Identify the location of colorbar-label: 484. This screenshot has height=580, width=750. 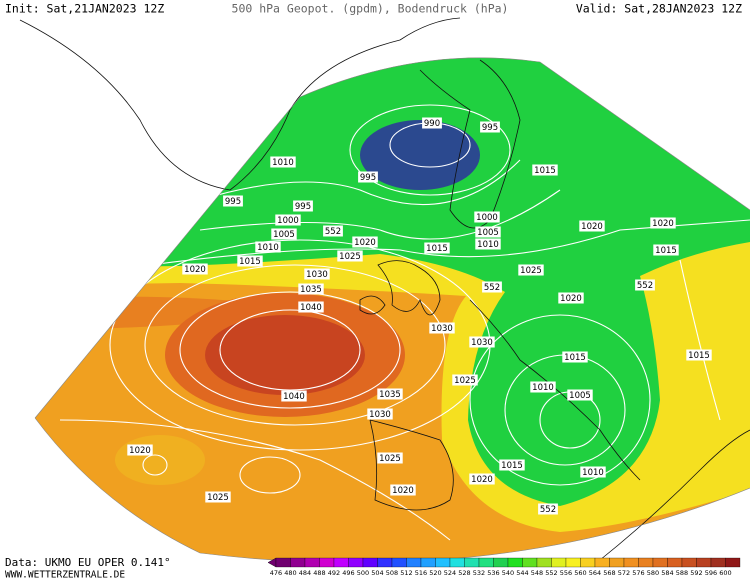
(305, 573).